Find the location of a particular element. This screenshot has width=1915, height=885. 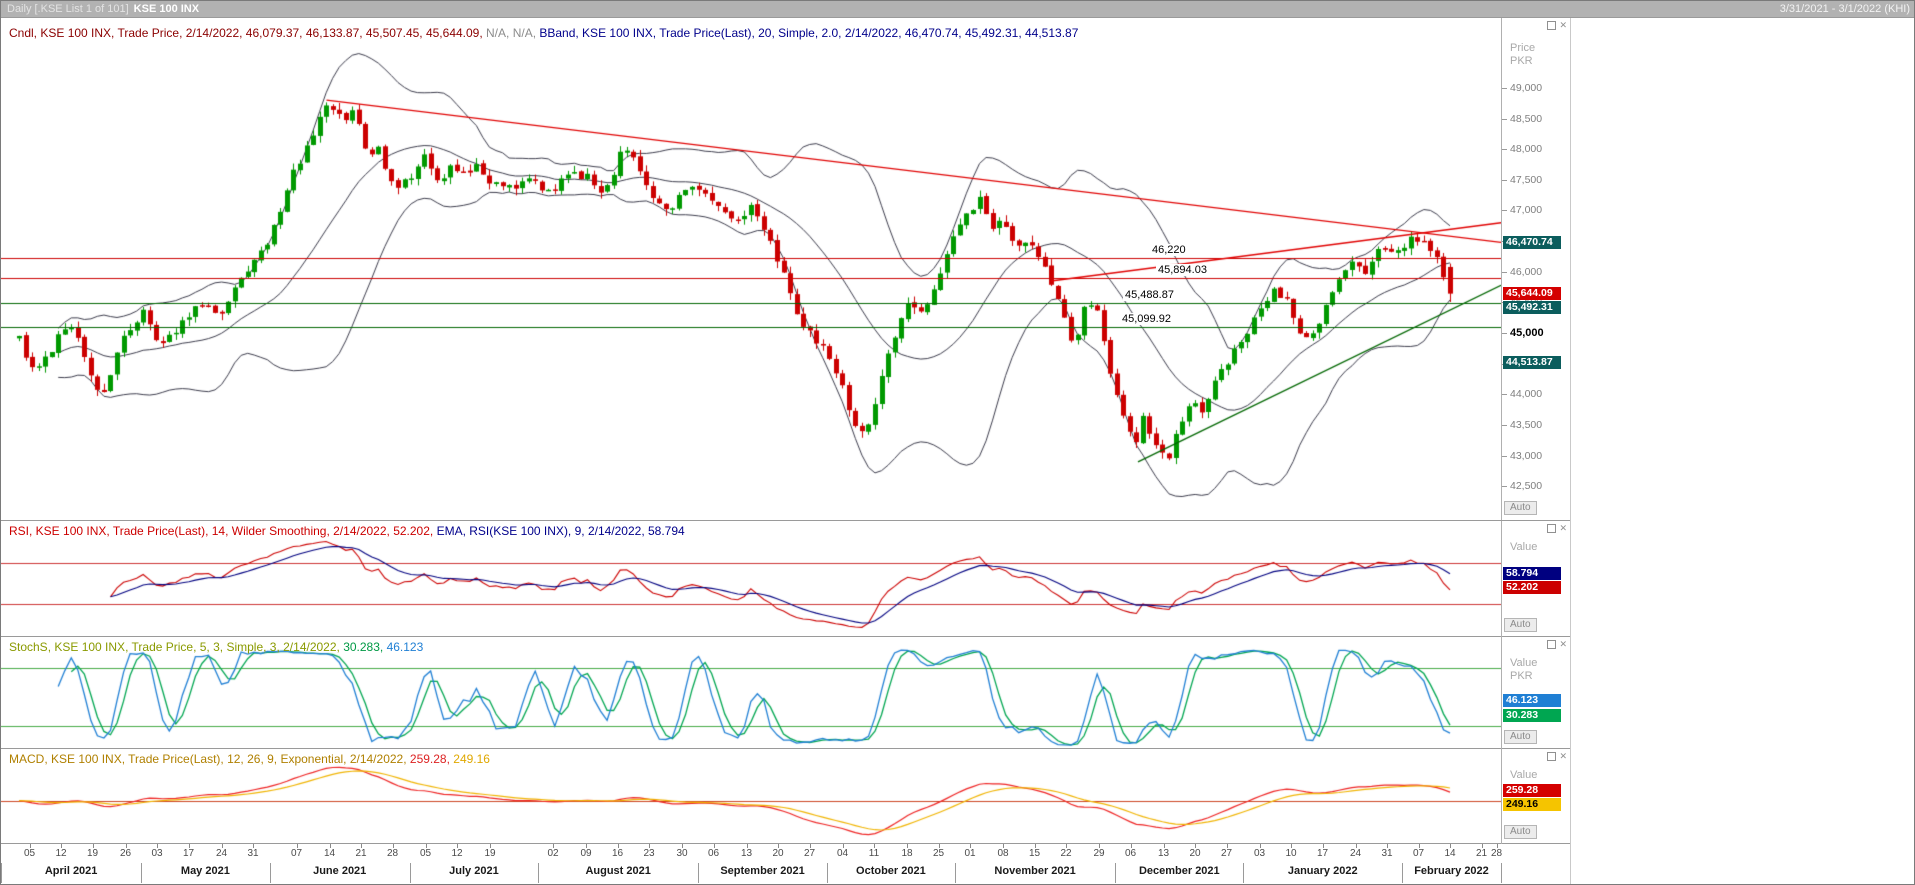

time-tick-label: 01 is located at coordinates (970, 853).